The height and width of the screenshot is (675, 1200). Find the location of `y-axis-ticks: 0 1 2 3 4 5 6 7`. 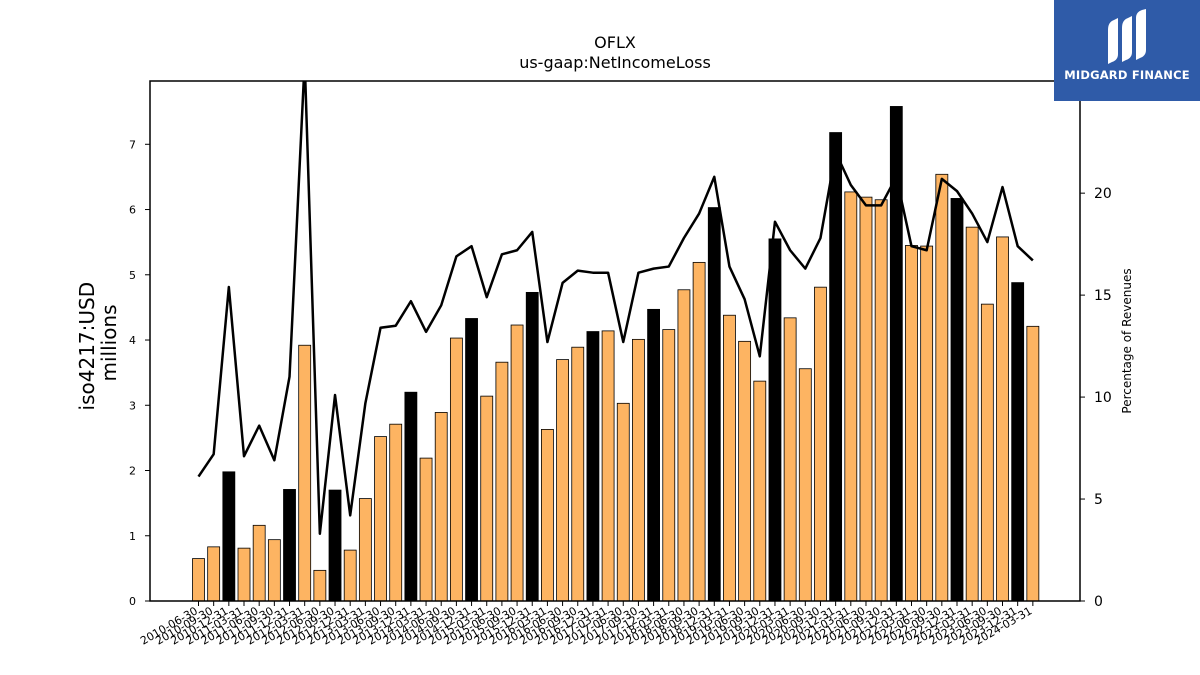

y-axis-ticks: 0 1 2 3 4 5 6 7 is located at coordinates (139, 373).